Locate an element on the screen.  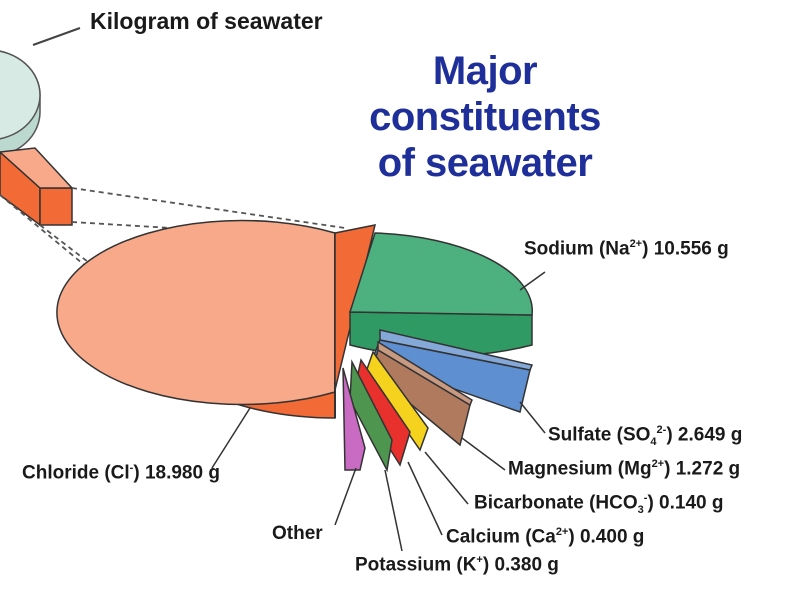
chart-title: Major constituents of seawater is located at coordinates (485, 117).